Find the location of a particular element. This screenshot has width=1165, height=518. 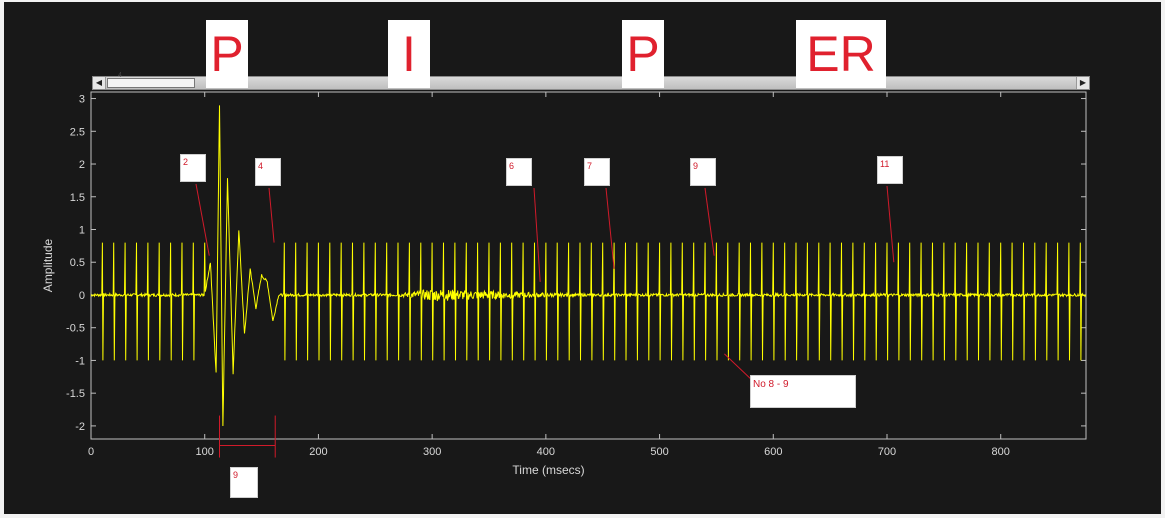

marker-label-7: 7 is located at coordinates (590, 166).